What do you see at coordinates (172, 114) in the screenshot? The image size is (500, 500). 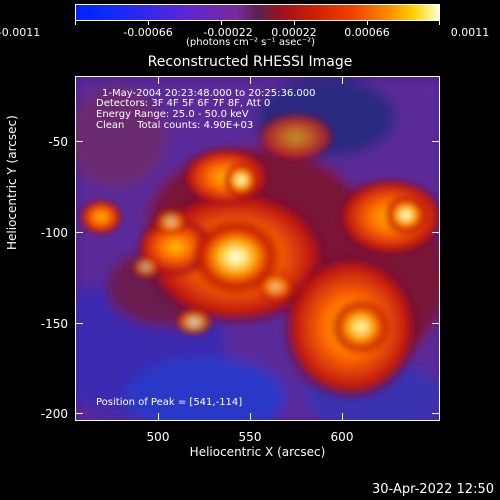 I see `energy-range-label: Energy Range: 25.0 - 50.0 keV` at bounding box center [172, 114].